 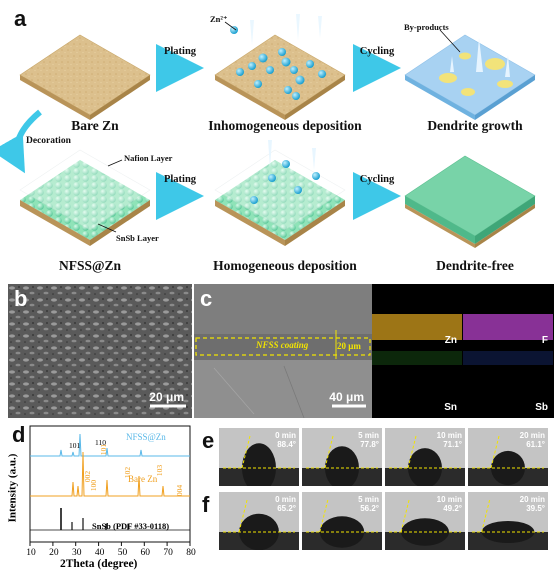 I want to click on caption-dendrite-growth: Dendrite growth, so click(x=475, y=125).